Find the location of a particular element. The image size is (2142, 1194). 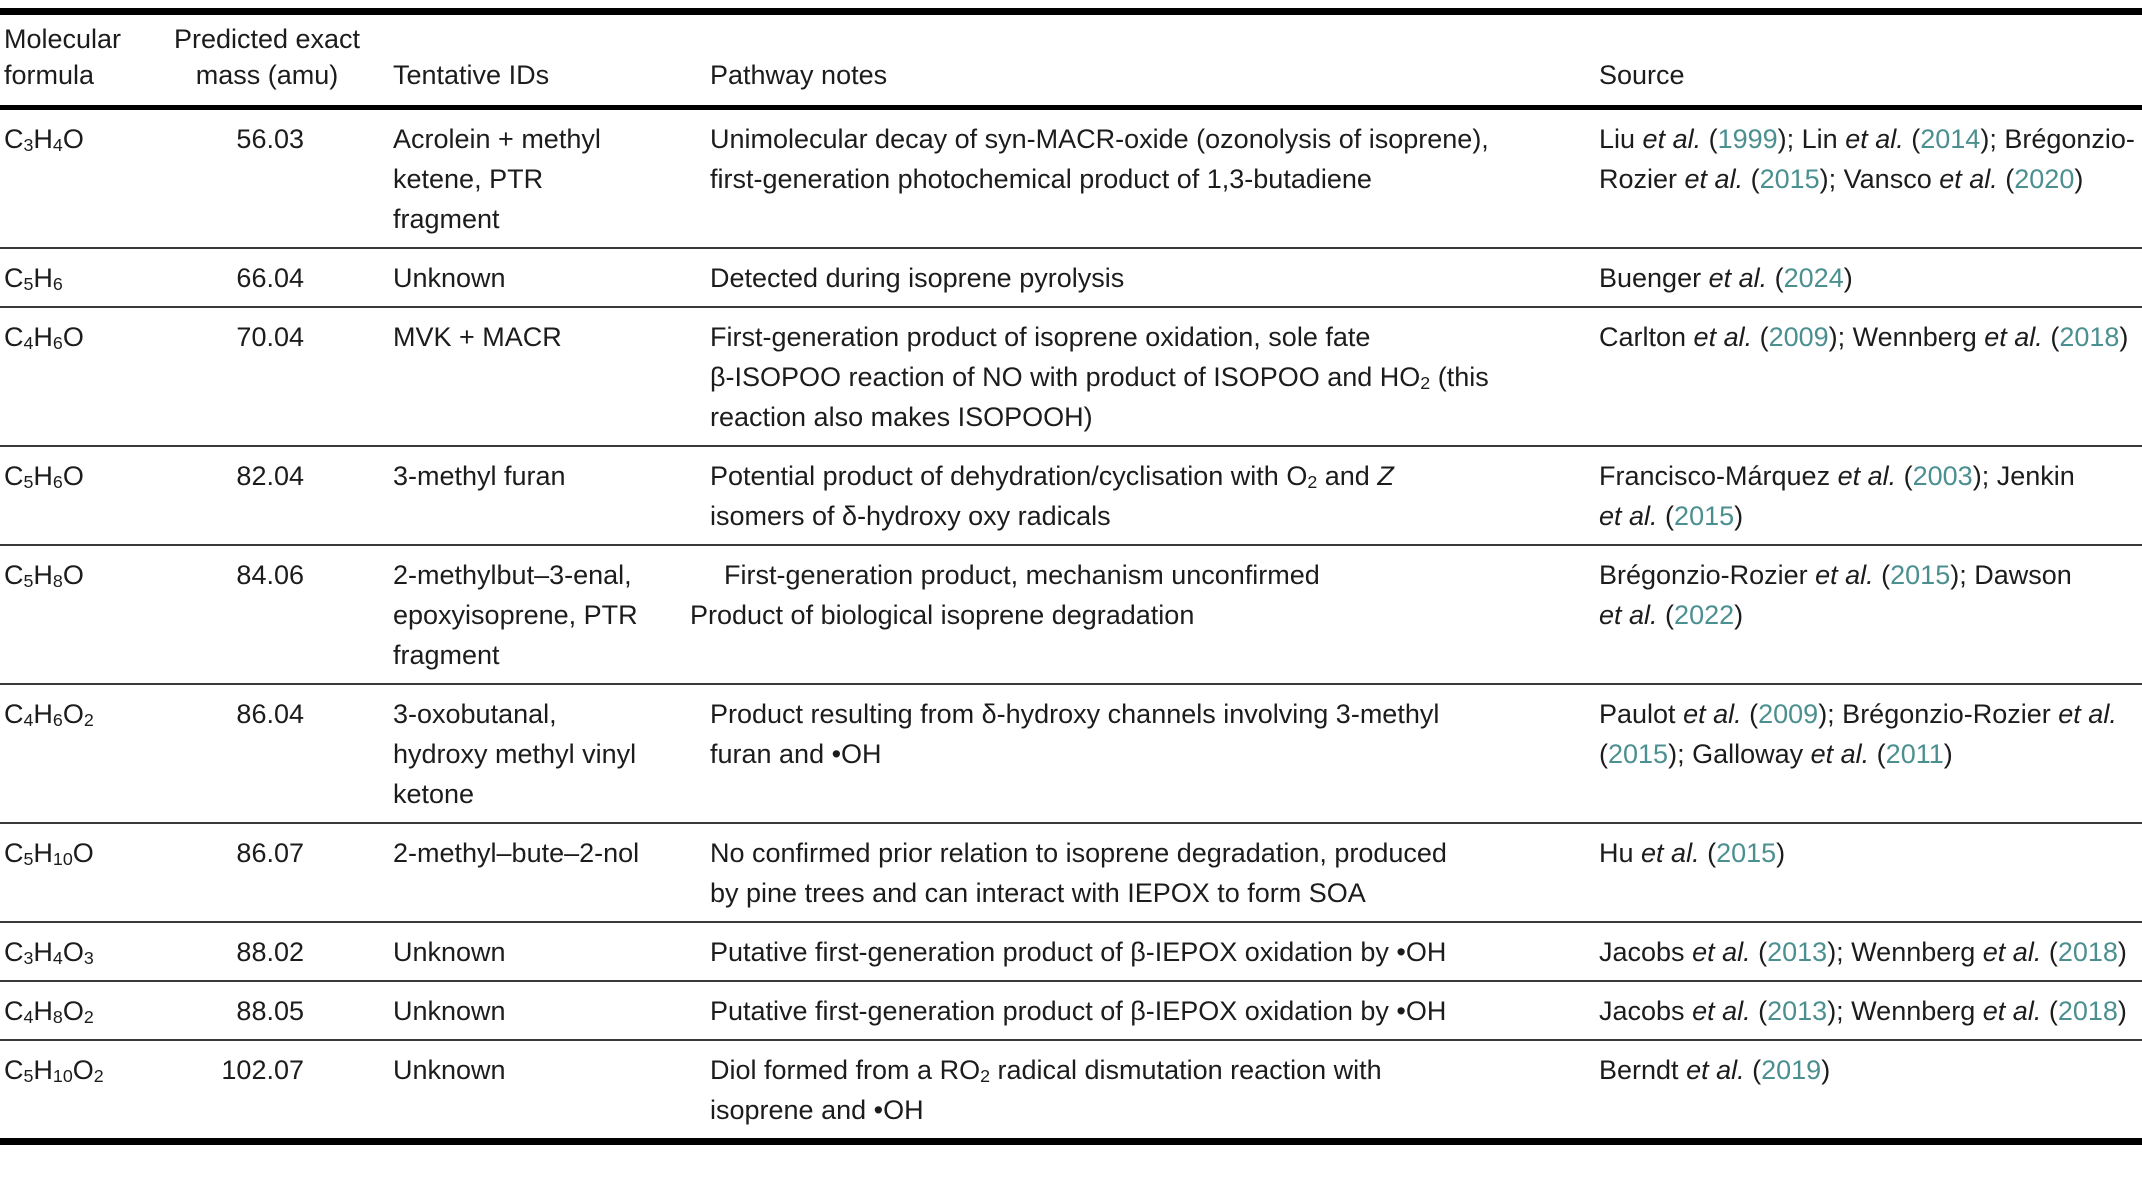

citation-year-link: 2011 is located at coordinates (1914, 754).